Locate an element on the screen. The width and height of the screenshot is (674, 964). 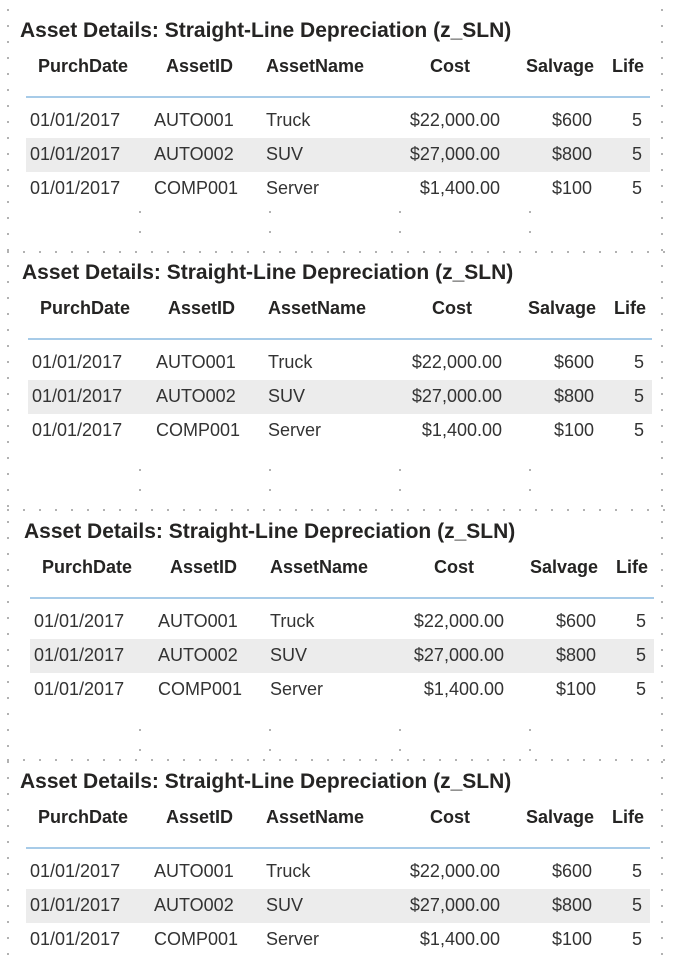
cell-salvage: $600 is located at coordinates (571, 120).